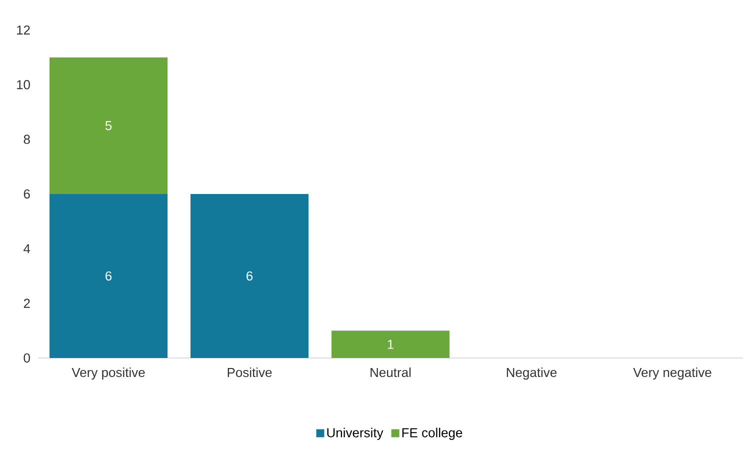  I want to click on data-label: 1, so click(391, 344).